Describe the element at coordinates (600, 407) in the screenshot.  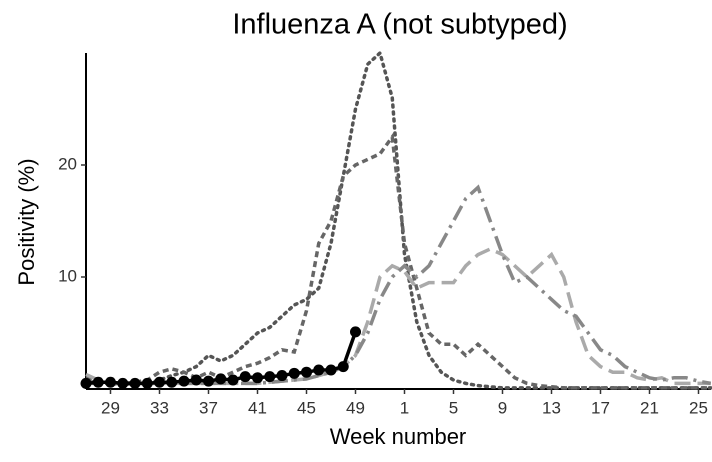
I see `x-tick-label: 17` at that location.